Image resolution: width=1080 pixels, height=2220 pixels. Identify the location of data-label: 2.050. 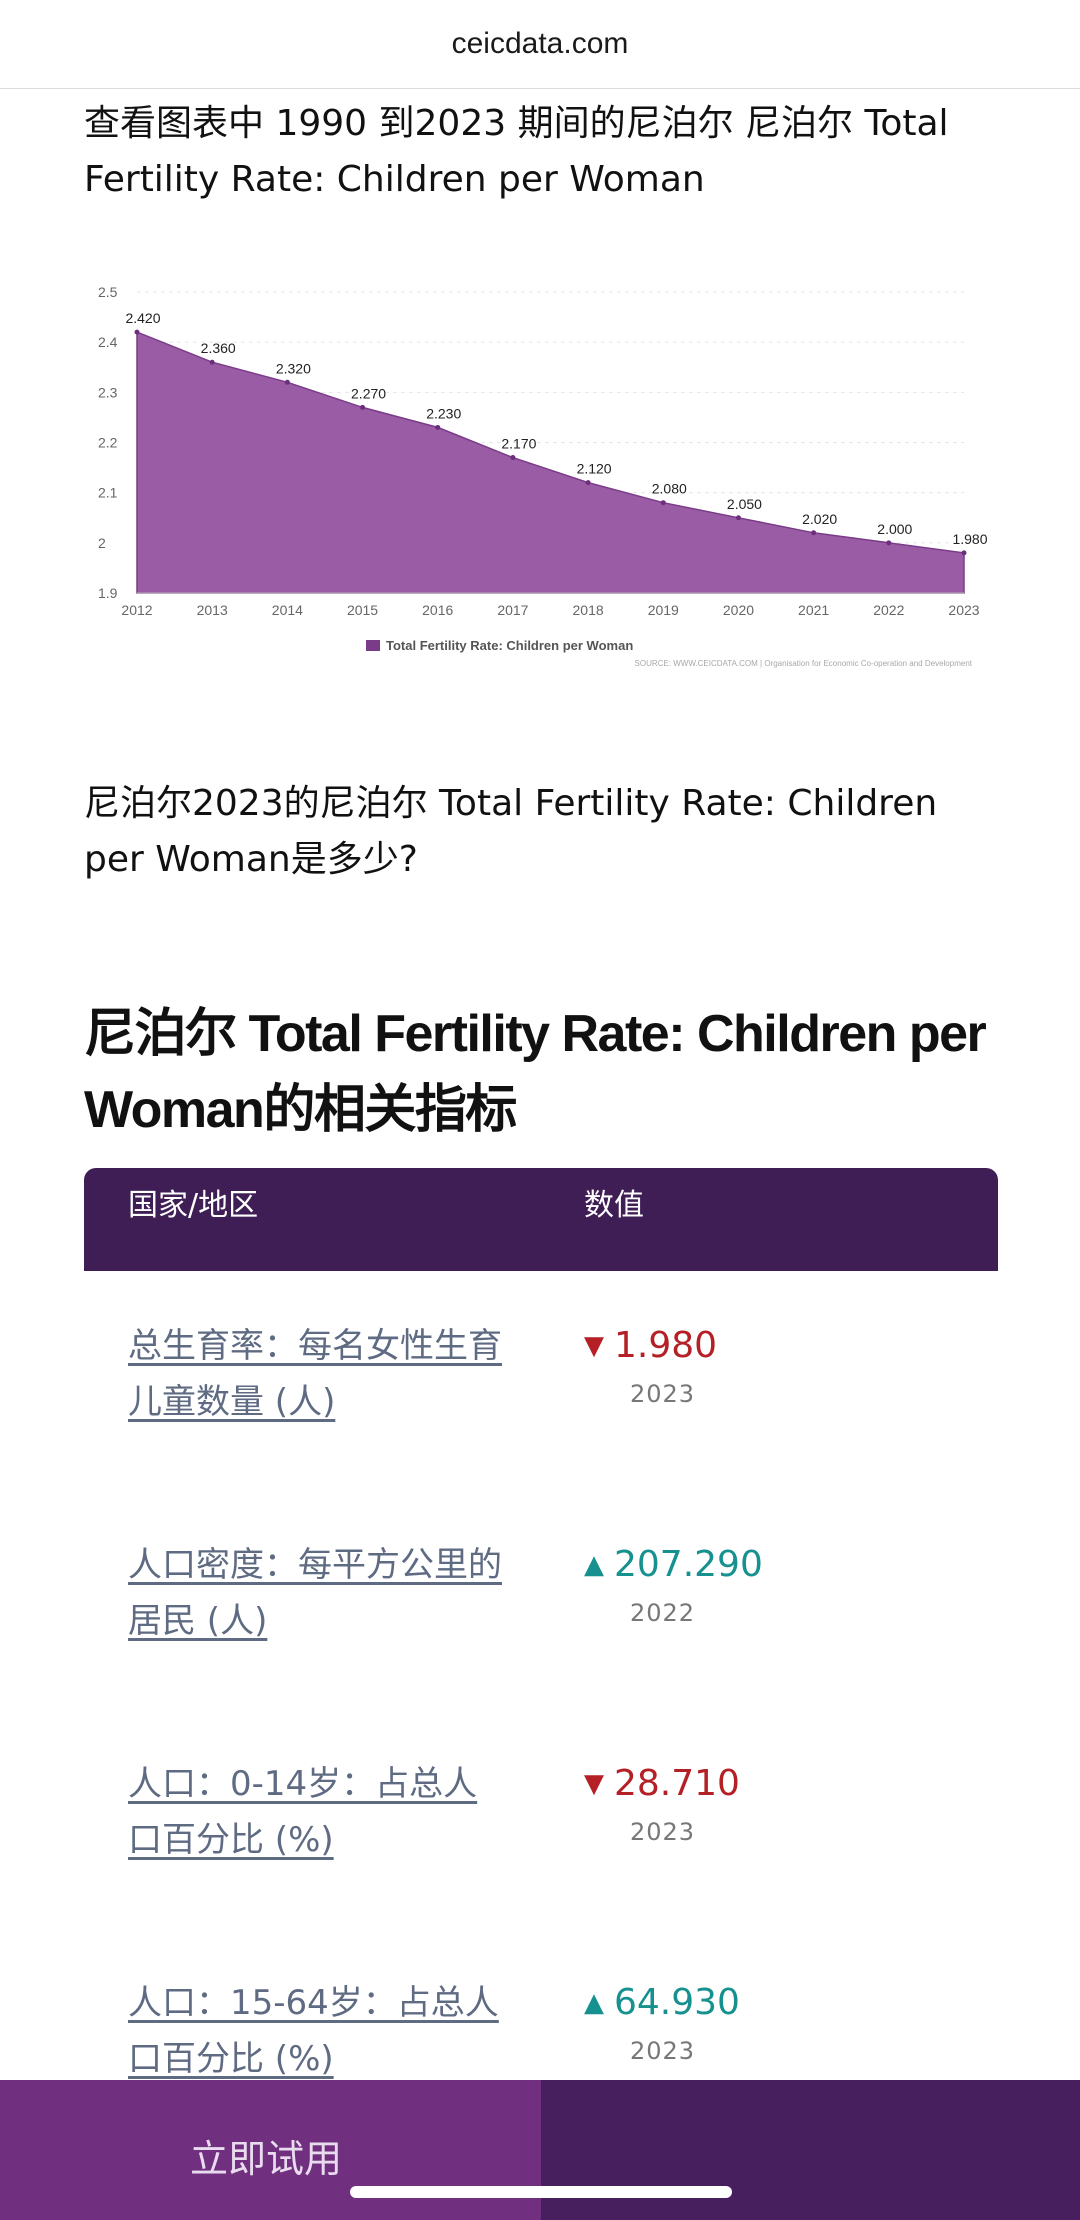
(744, 504).